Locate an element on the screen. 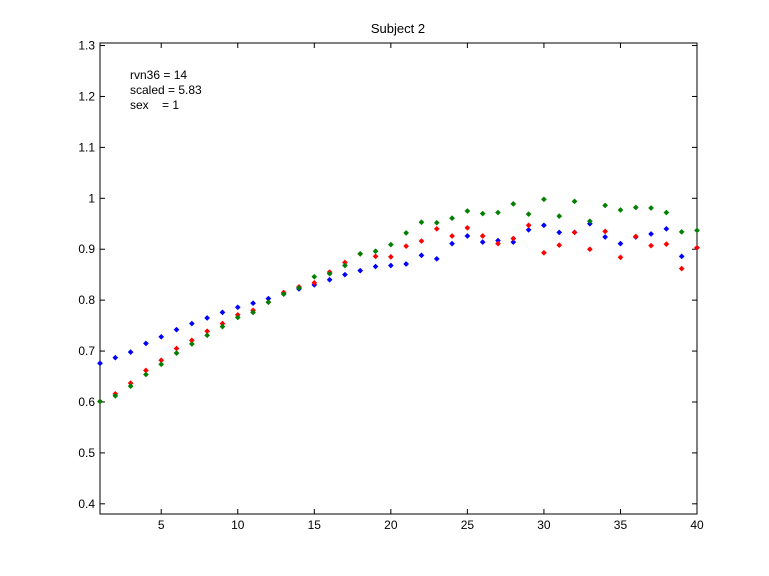 The width and height of the screenshot is (769, 576). annotation-rvn36: rvn36 = 14 is located at coordinates (158, 75).